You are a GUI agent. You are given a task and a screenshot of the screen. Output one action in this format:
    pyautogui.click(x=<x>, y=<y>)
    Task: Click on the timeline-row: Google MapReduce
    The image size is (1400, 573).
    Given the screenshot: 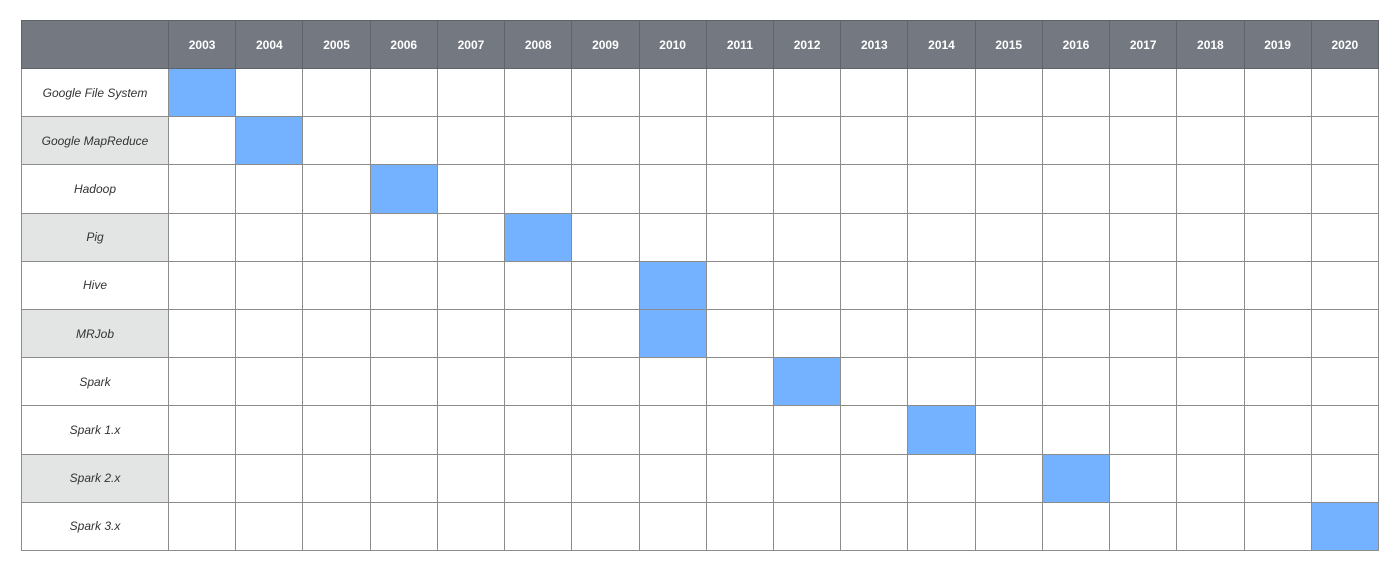 What is the action you would take?
    pyautogui.click(x=700, y=141)
    